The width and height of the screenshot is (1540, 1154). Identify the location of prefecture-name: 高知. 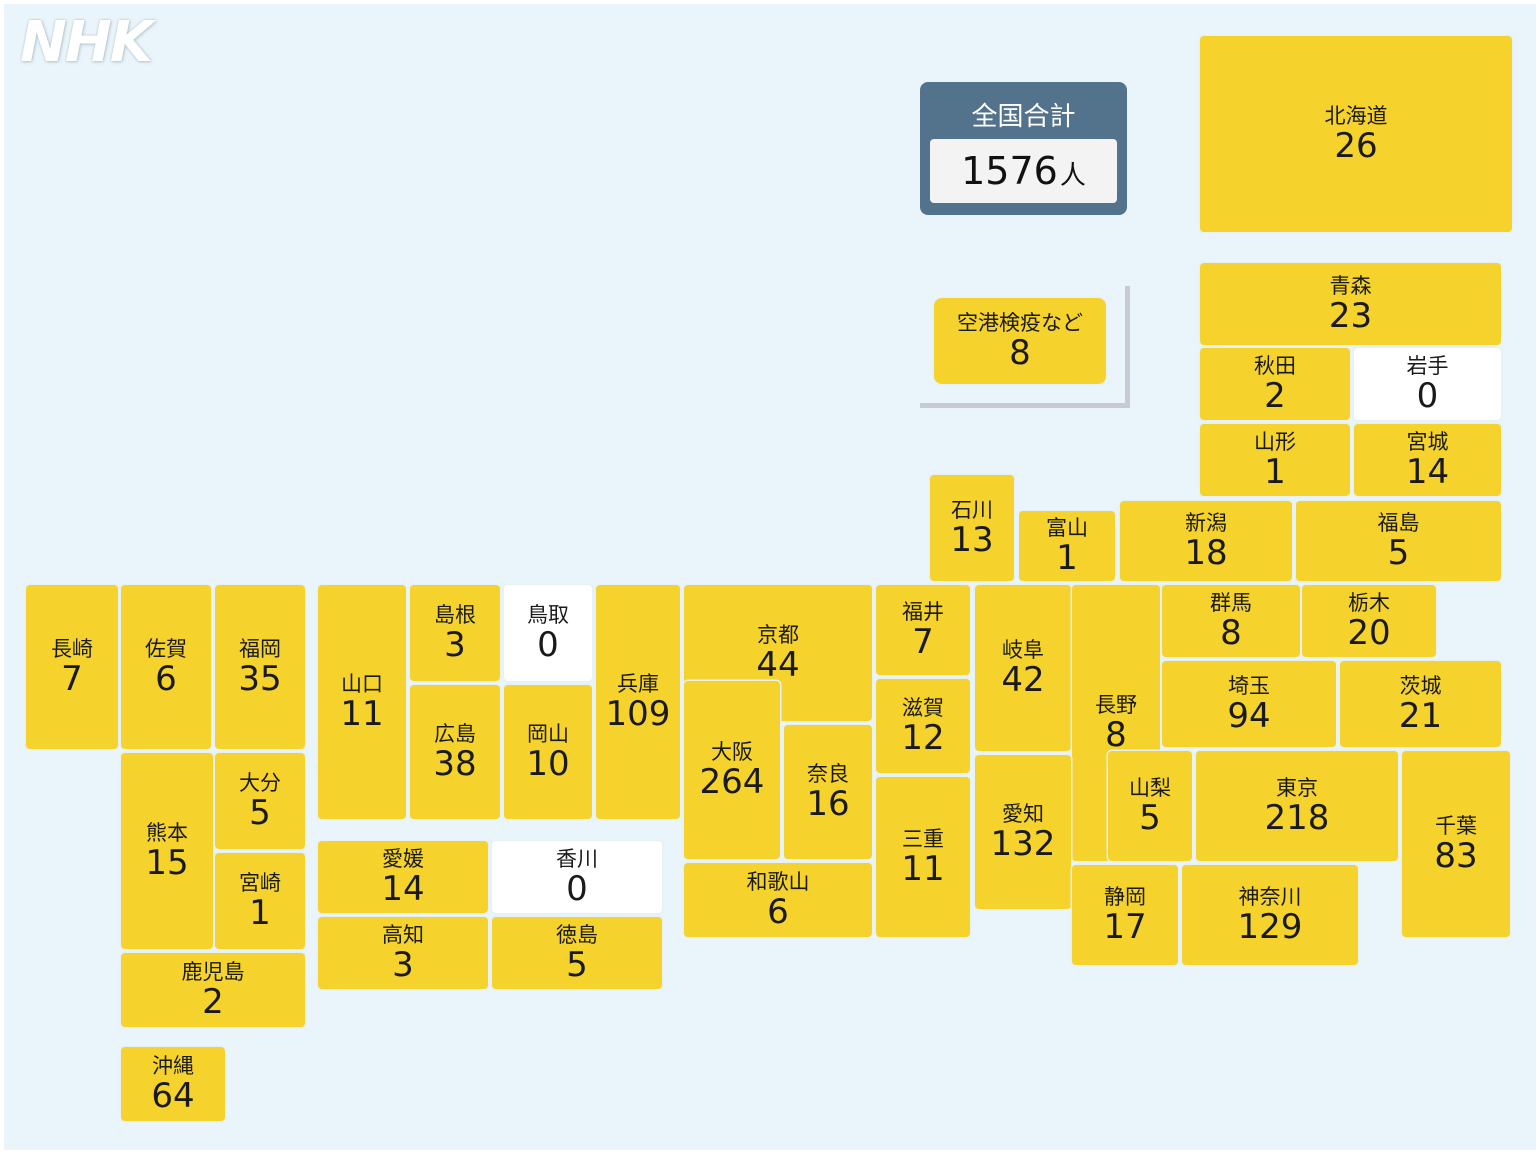
(403, 934).